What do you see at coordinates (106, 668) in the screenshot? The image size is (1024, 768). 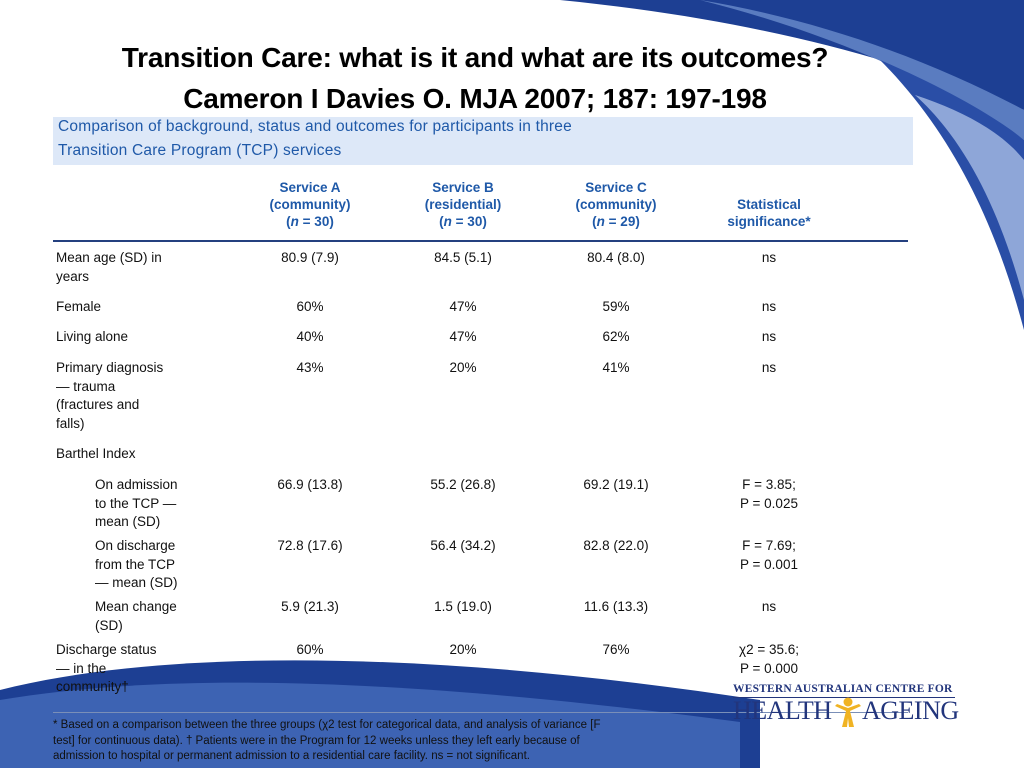 I see `row-label-discharge-status: Discharge status — in the community†` at bounding box center [106, 668].